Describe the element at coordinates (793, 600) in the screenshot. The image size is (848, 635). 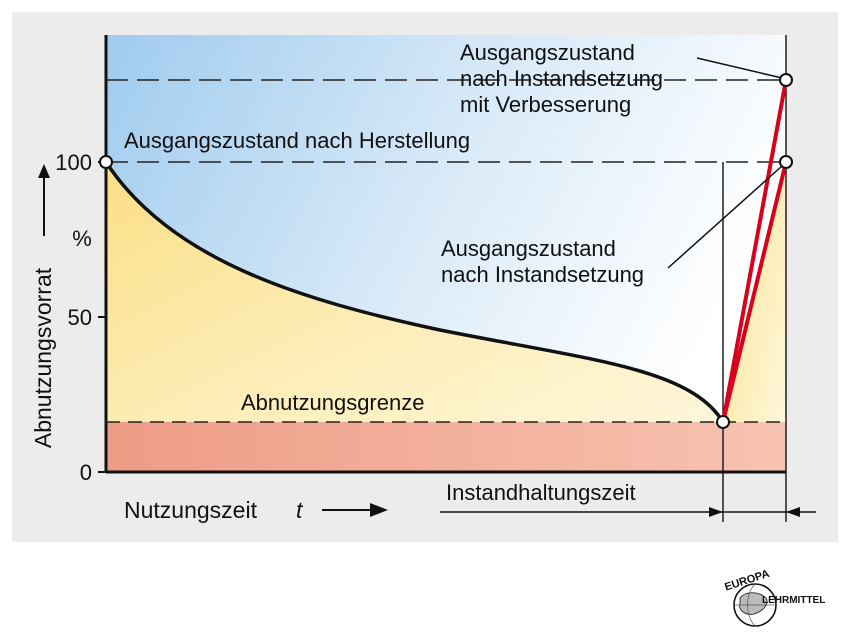
I see `logo-side-text: LEHRMITTEL` at that location.